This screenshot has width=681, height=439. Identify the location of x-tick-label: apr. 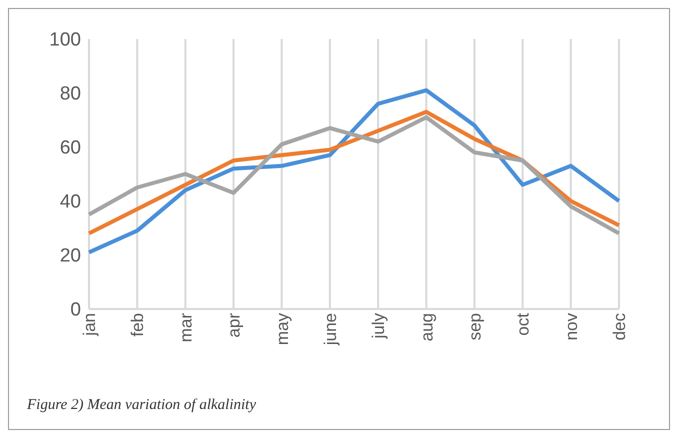
(234, 325).